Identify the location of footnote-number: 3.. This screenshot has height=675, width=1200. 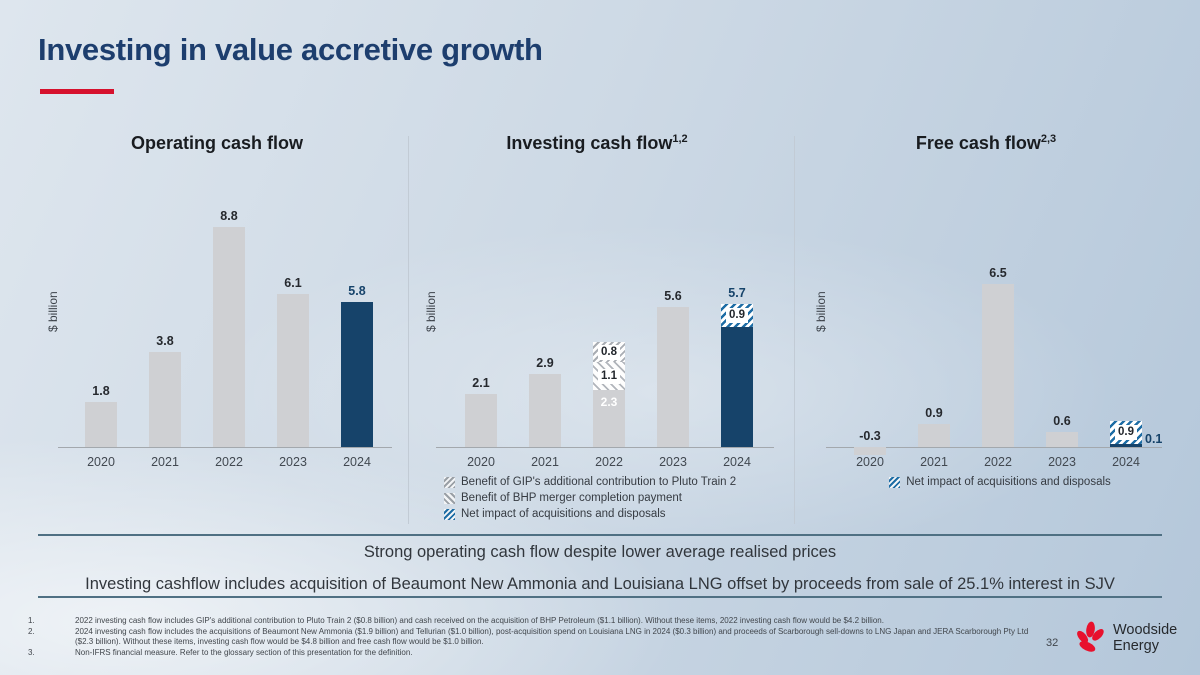
(31, 652).